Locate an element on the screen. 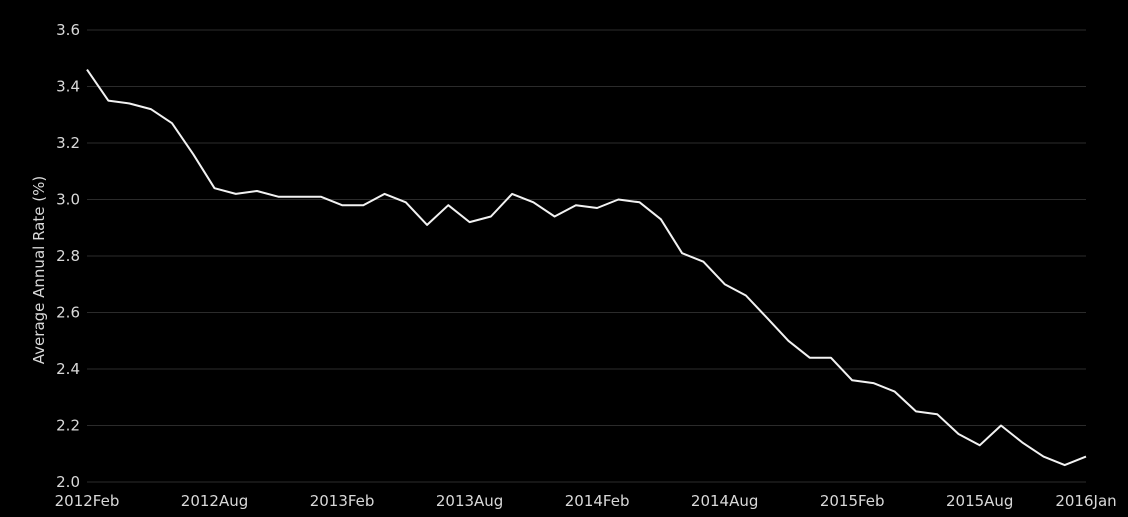 The height and width of the screenshot is (517, 1128). y-tick-label: 2.0 is located at coordinates (68, 482).